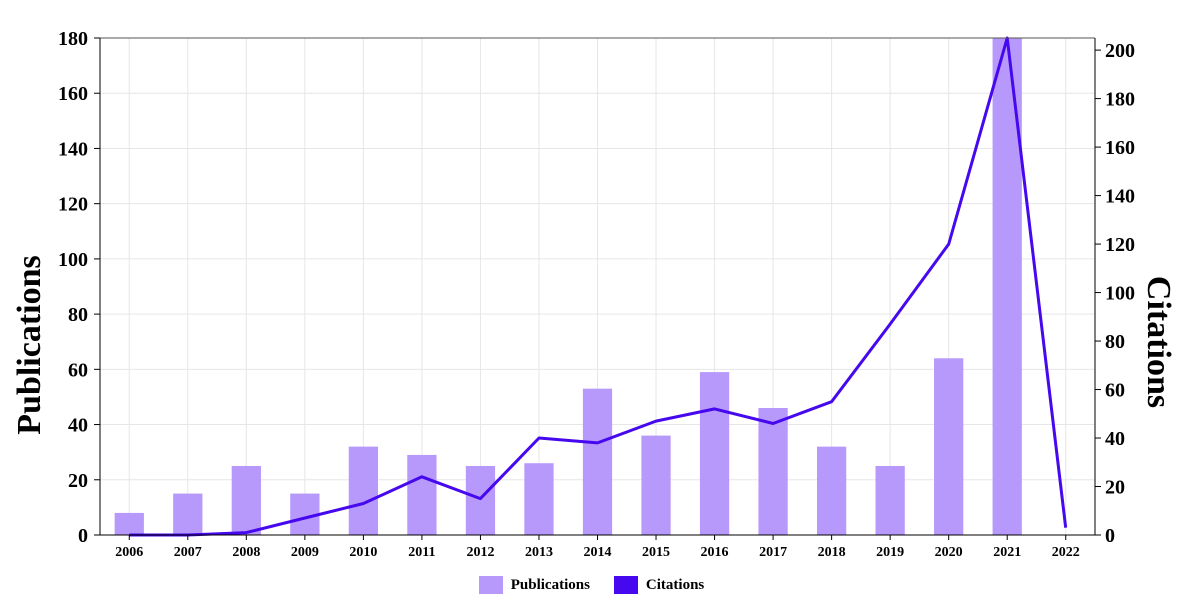 The image size is (1183, 598). What do you see at coordinates (305, 552) in the screenshot?
I see `x-tick-label: 2009` at bounding box center [305, 552].